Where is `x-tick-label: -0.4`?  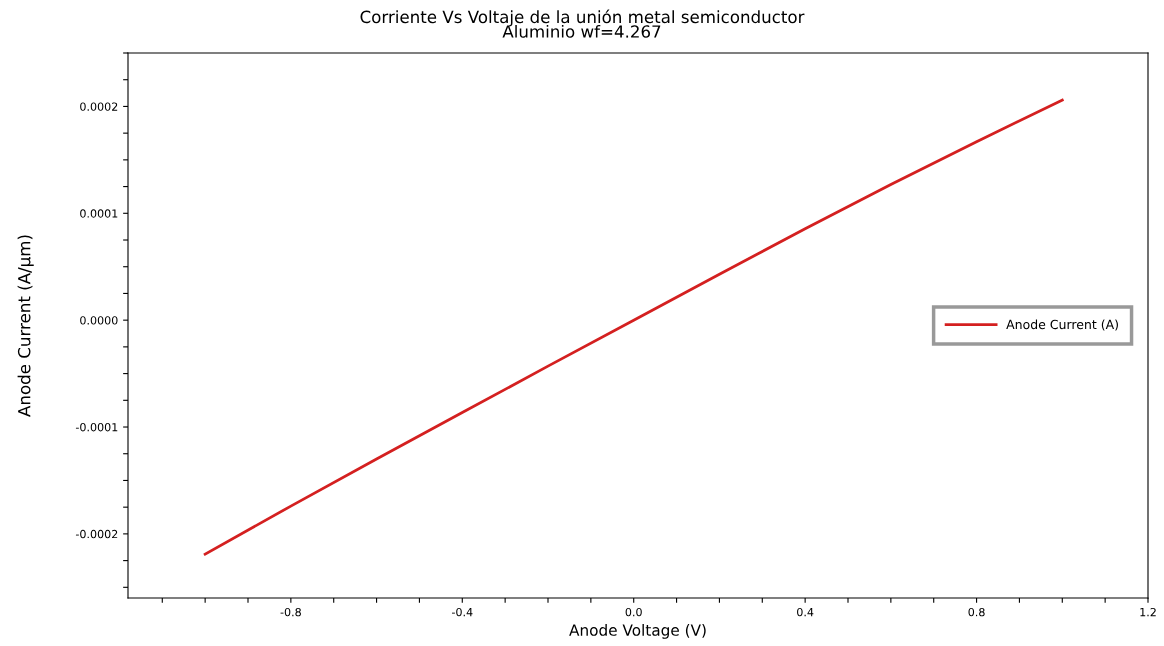 x-tick-label: -0.4 is located at coordinates (462, 612).